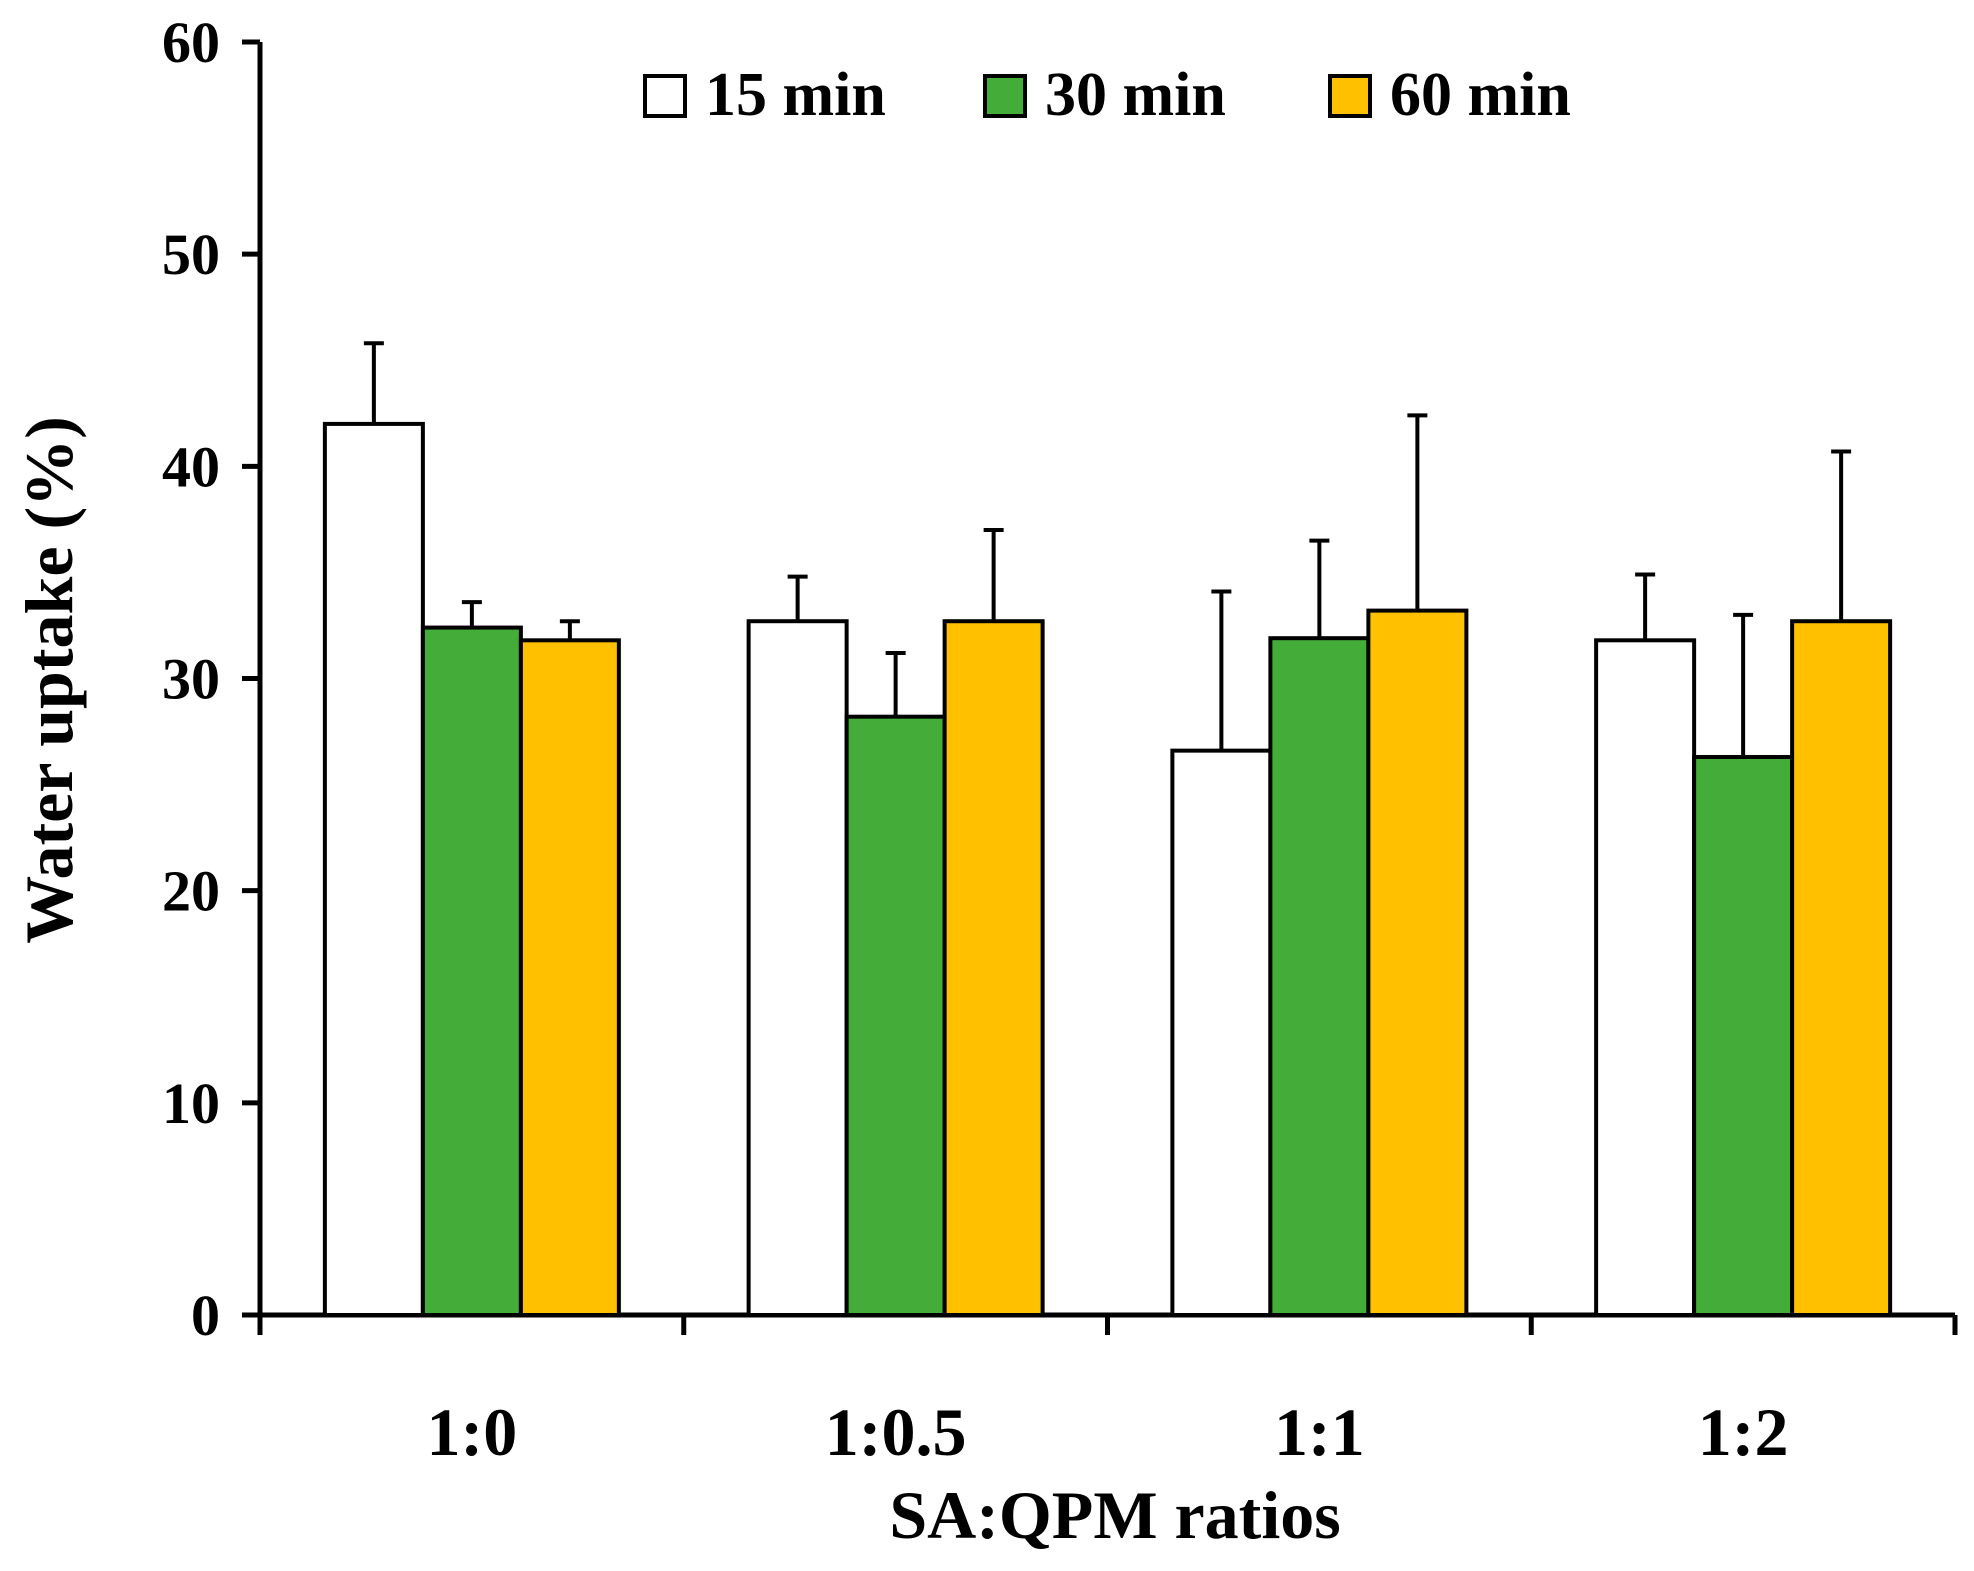 The height and width of the screenshot is (1571, 1974). I want to click on bar-30-min-1:1, so click(1319, 976).